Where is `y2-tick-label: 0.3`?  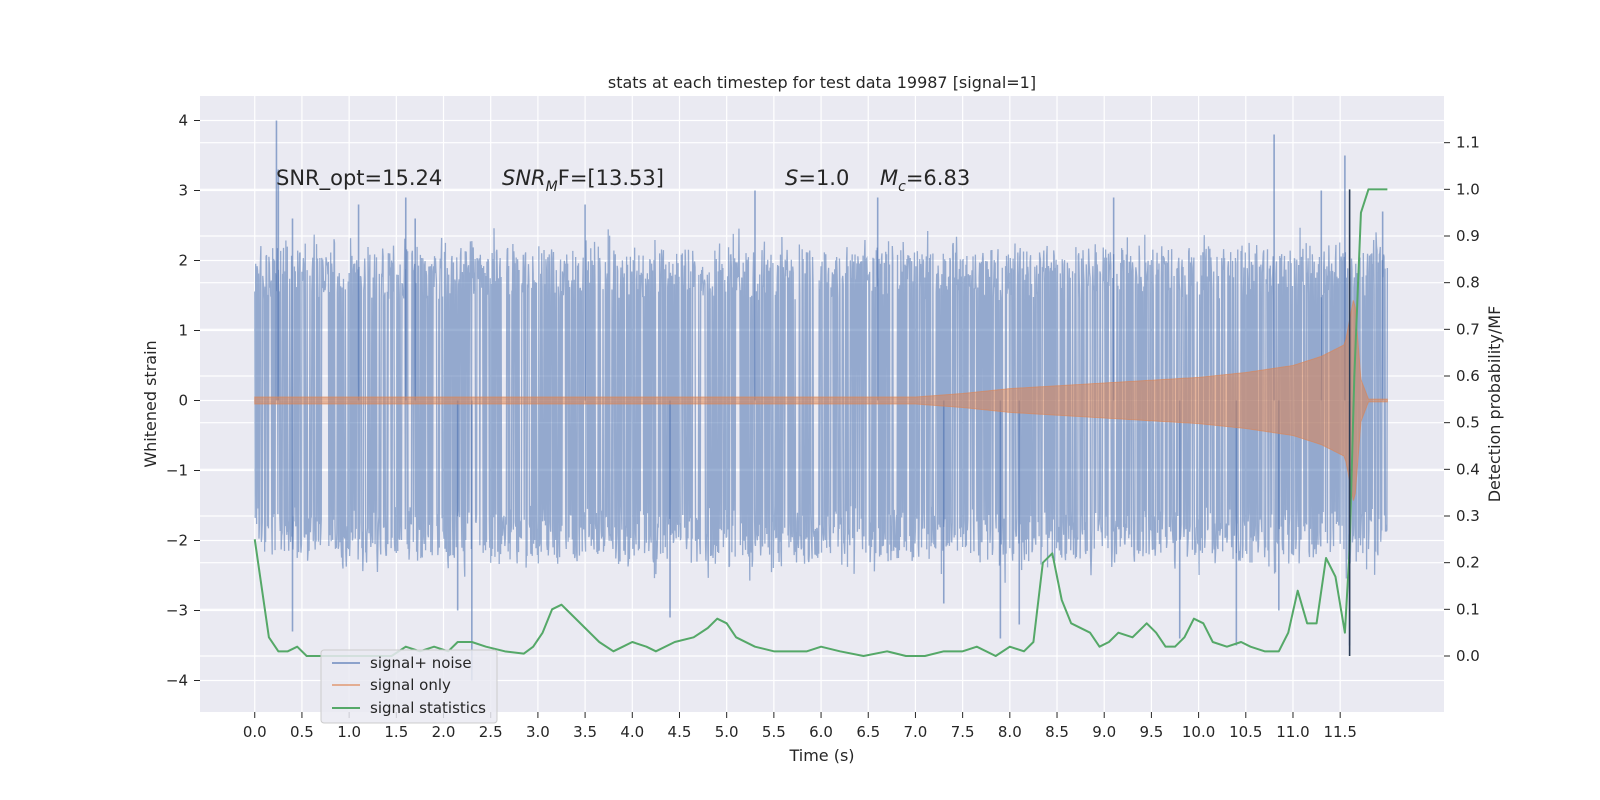 y2-tick-label: 0.3 is located at coordinates (1468, 516).